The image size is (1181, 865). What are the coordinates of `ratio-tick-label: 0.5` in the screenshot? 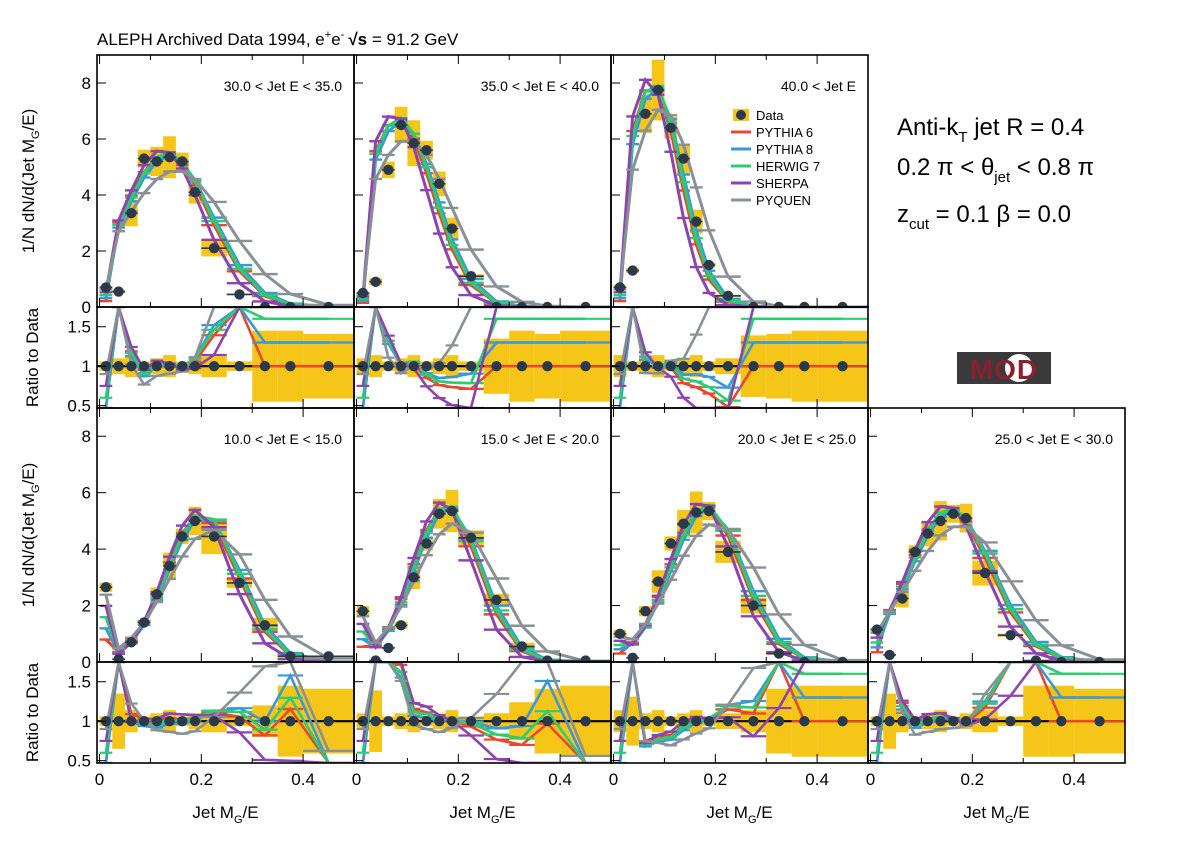 It's located at (79, 406).